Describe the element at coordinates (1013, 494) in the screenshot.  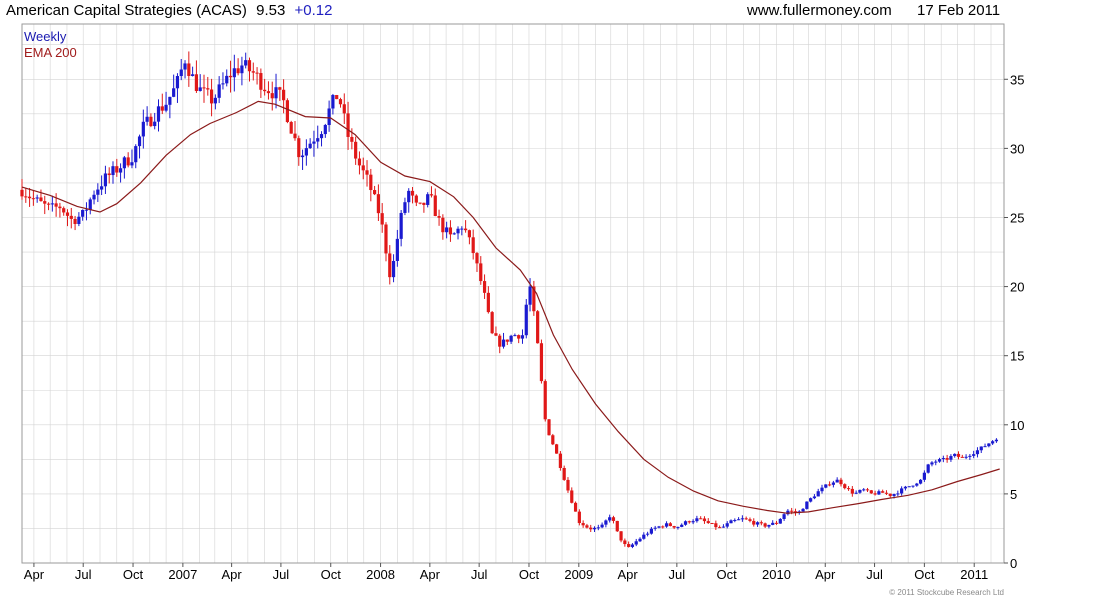
I see `y-tick-label: 5` at that location.